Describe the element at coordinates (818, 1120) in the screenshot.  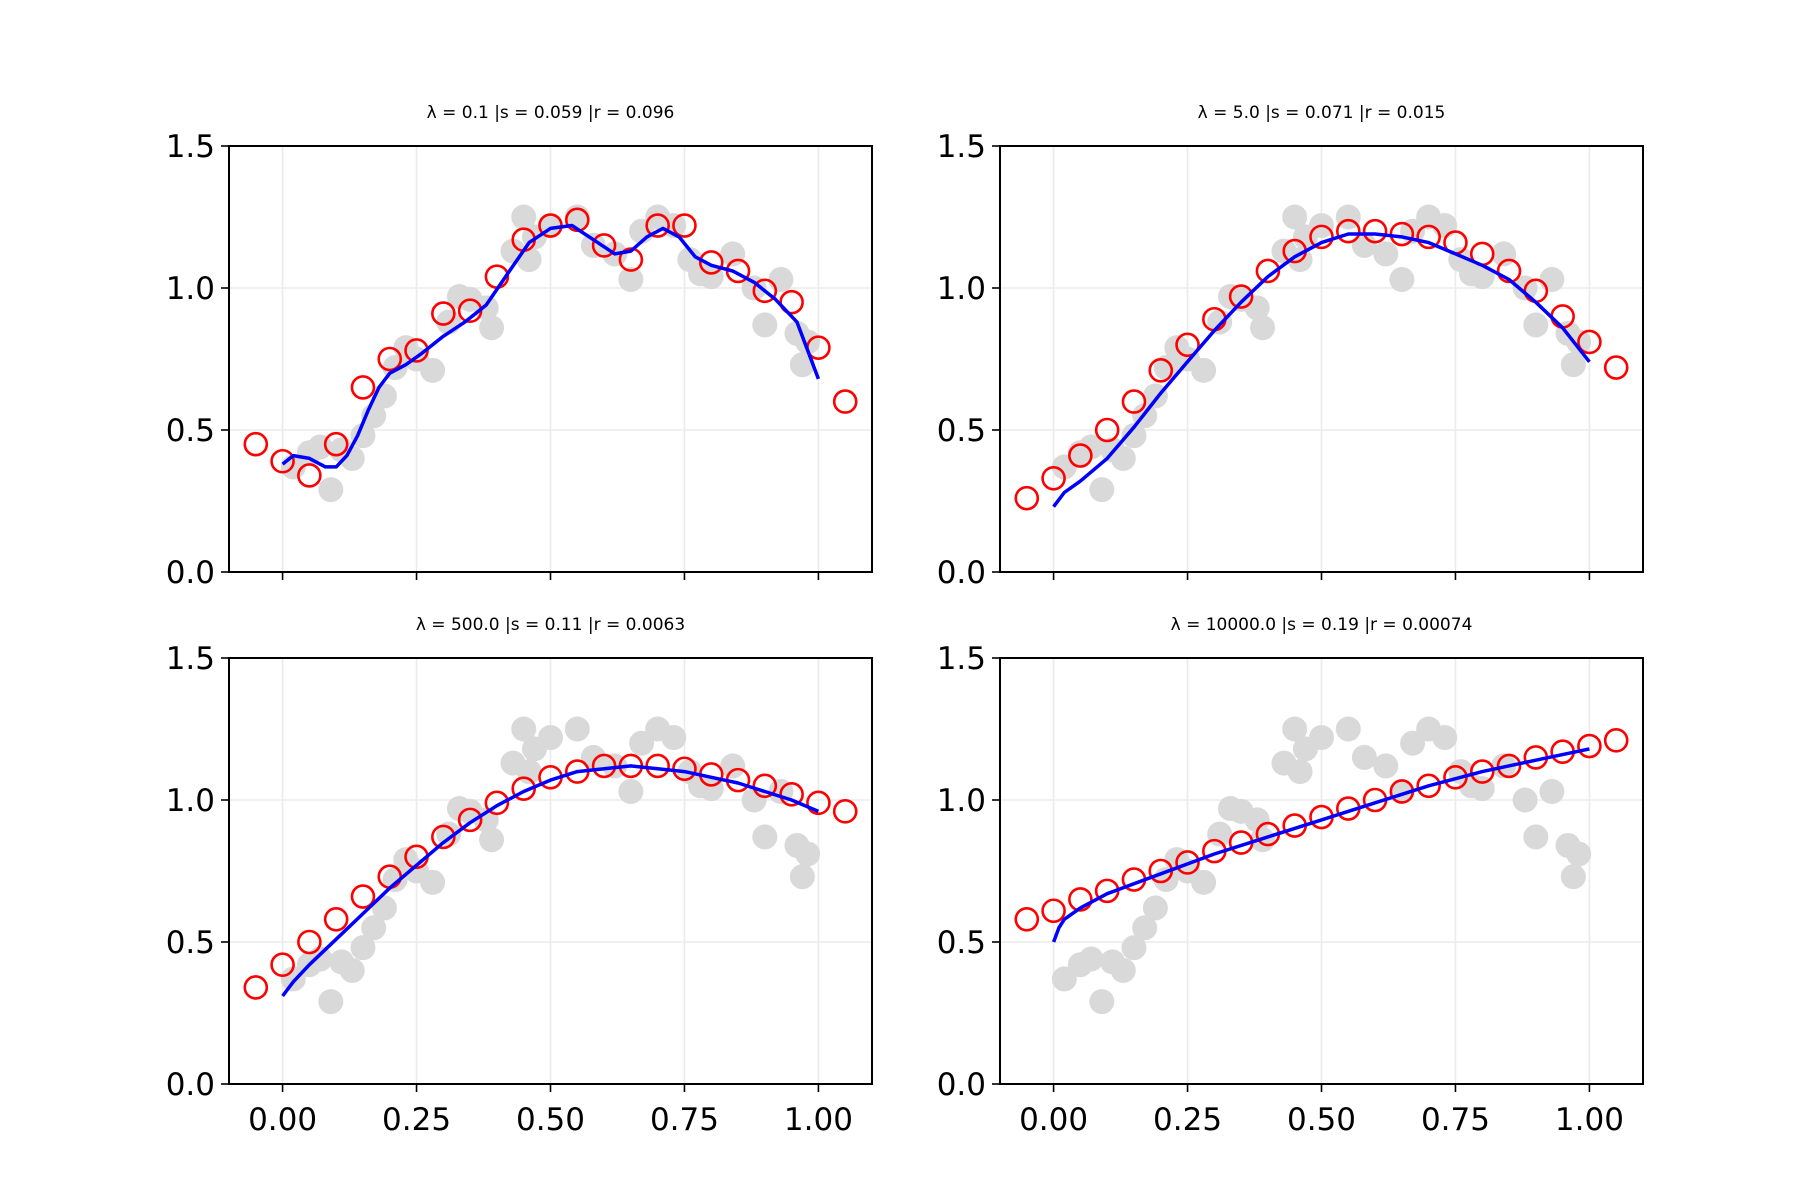
I see `x-tick-label: 1.00` at that location.